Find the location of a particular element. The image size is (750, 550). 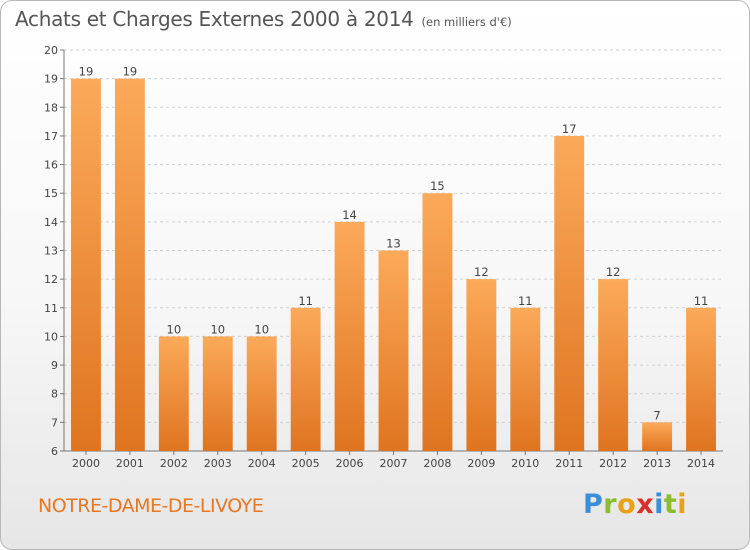

x-tick-label: 2012 is located at coordinates (613, 463).